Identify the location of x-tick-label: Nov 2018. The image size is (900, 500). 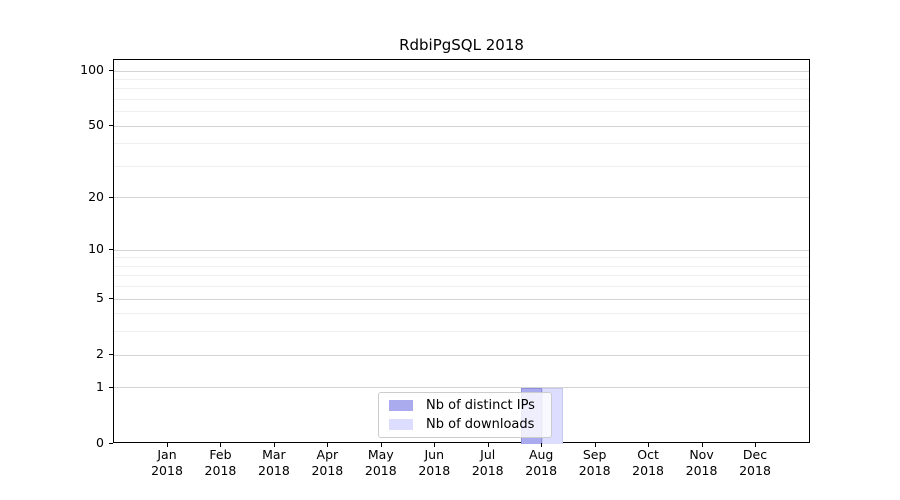
(701, 462).